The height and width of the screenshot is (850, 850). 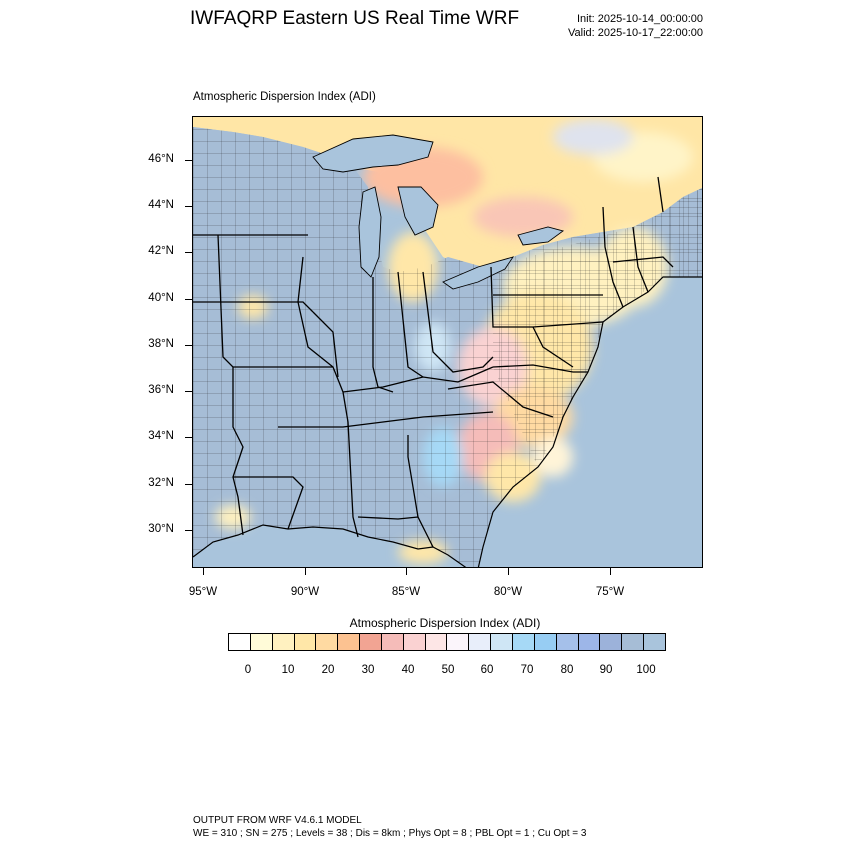 I want to click on lon-label: 80°W, so click(x=508, y=592).